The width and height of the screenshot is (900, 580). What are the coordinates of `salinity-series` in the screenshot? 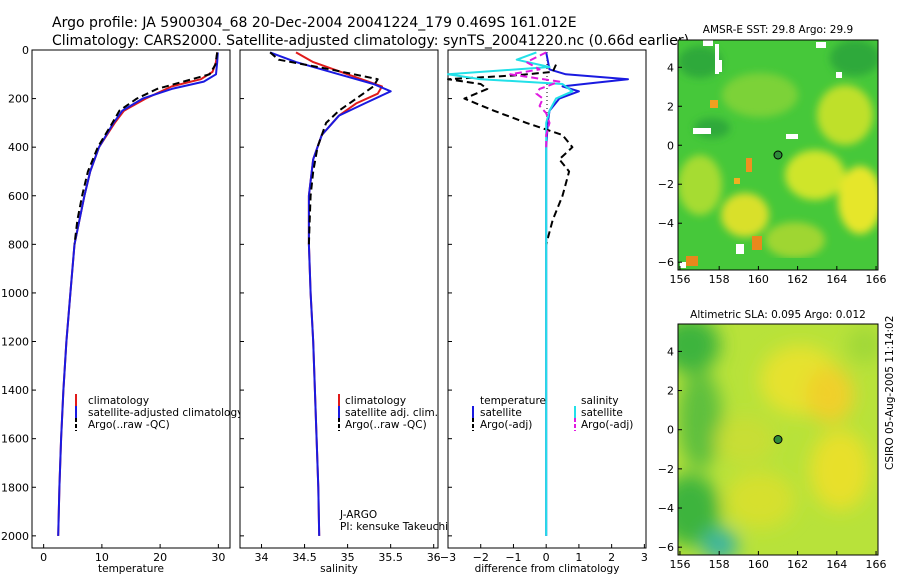 It's located at (330, 293).